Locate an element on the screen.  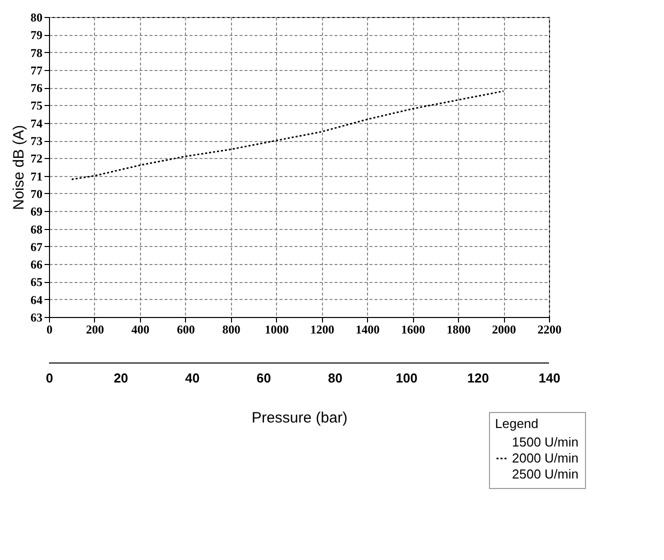
x-tick-label: 1400 is located at coordinates (368, 329).